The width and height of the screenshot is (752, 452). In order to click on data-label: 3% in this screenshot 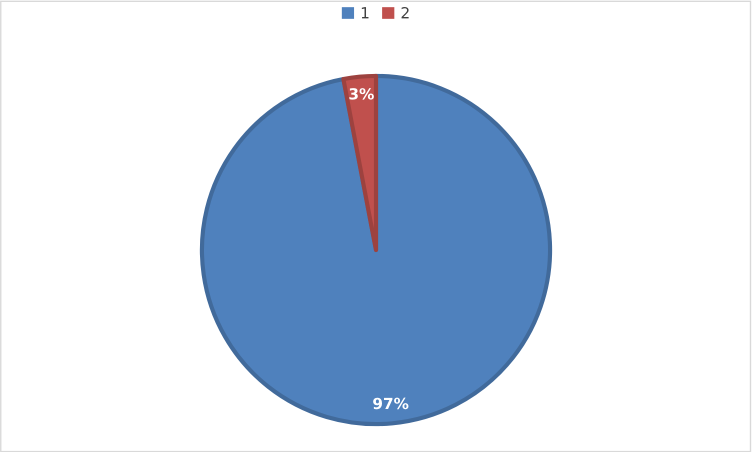, I will do `click(361, 94)`.